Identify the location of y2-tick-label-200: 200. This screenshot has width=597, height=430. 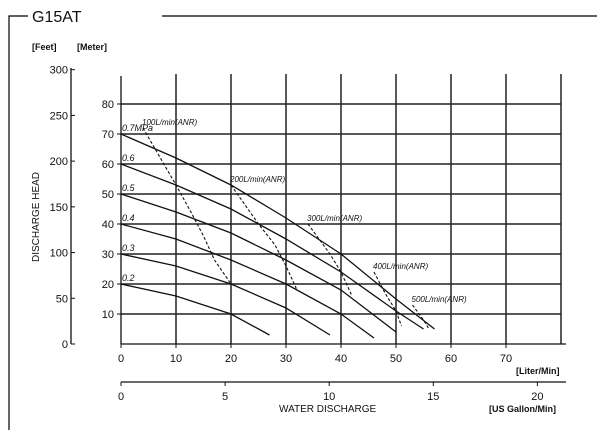
(59, 162).